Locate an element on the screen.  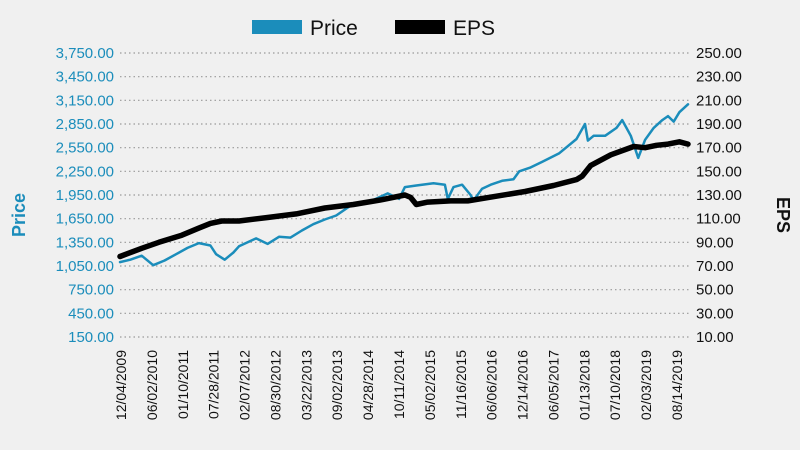
y-left-tick-label: 2,250.00 is located at coordinates (85, 171).